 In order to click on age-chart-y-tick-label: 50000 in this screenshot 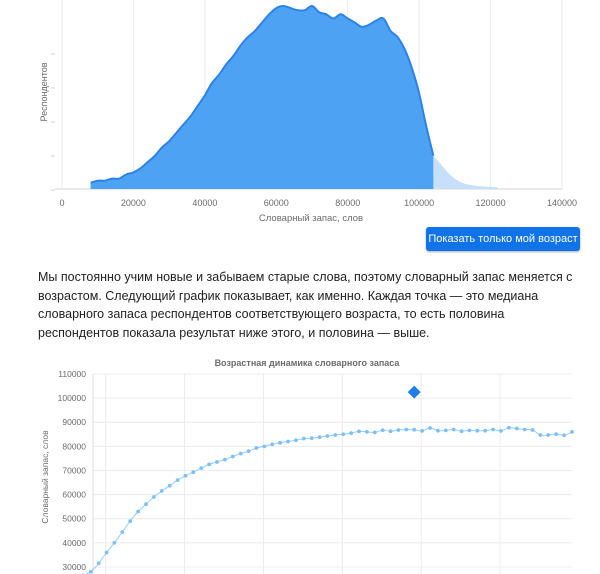, I will do `click(74, 519)`.